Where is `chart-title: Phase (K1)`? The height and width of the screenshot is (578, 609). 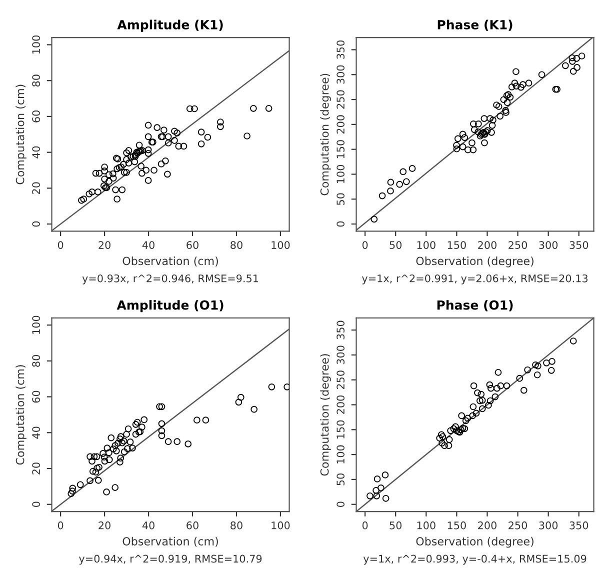
chart-title: Phase (K1) is located at coordinates (475, 25).